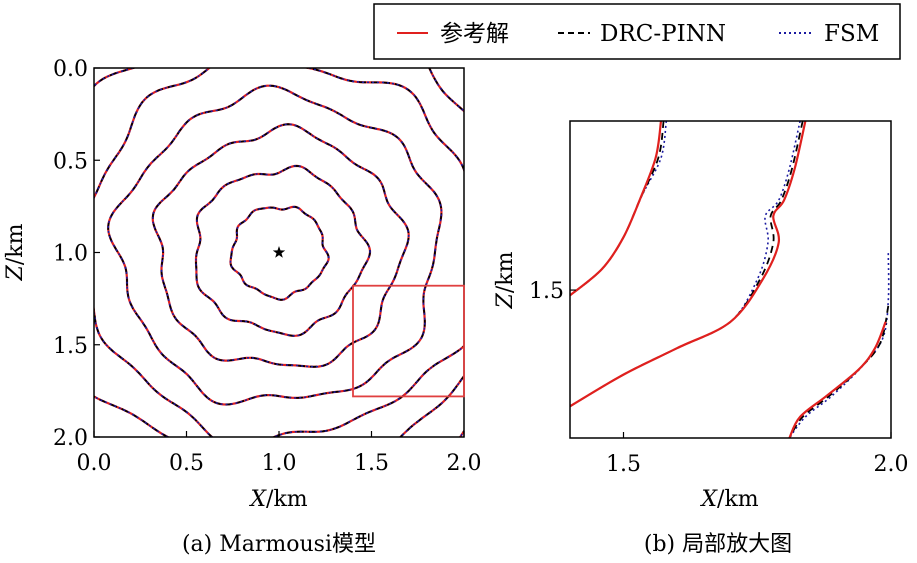  I want to click on zoom-curve-1-drc-pinn, so click(617, 209).